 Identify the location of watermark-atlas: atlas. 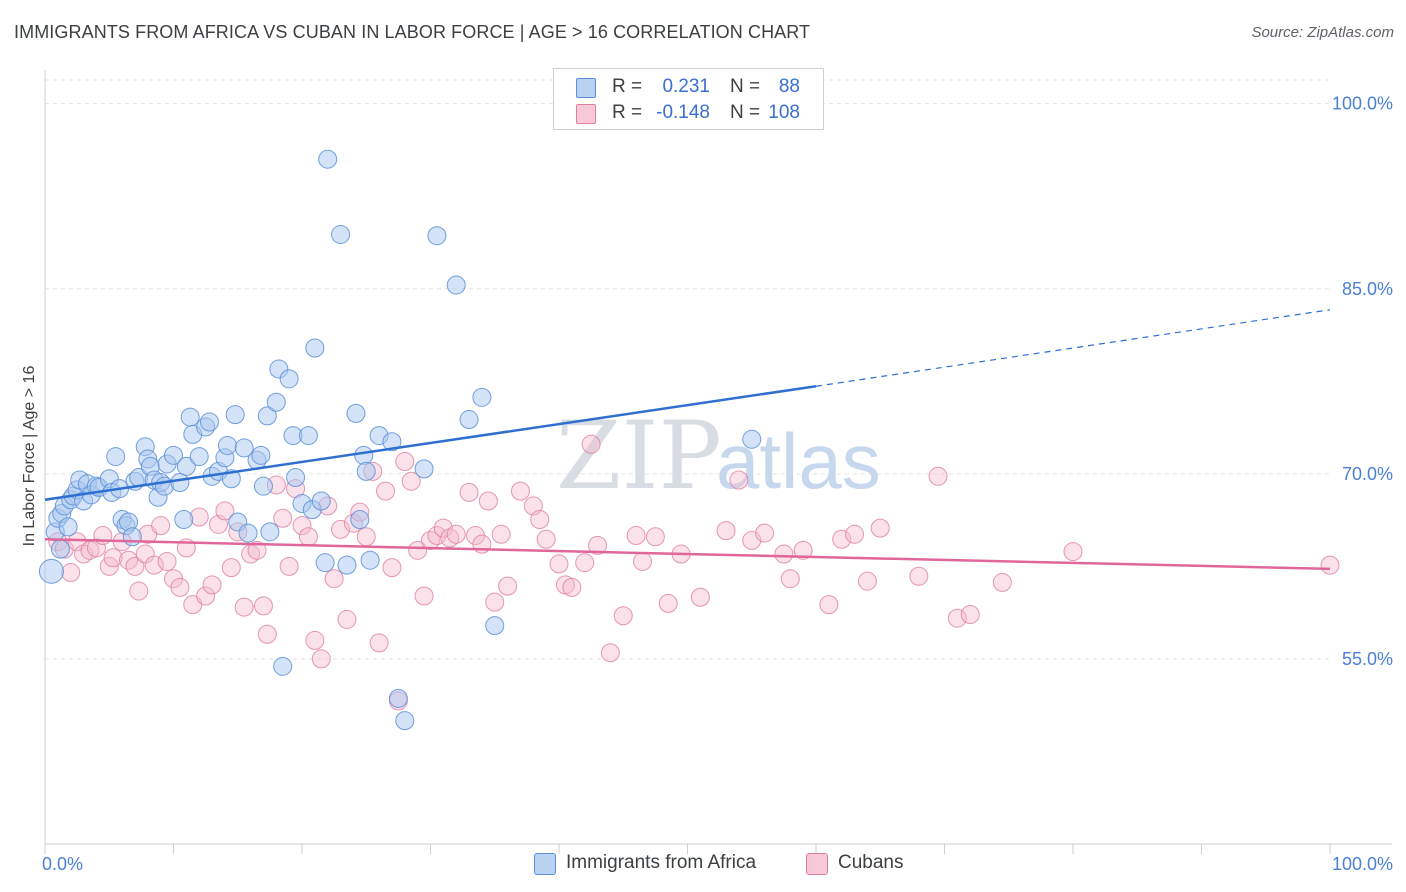
(798, 461).